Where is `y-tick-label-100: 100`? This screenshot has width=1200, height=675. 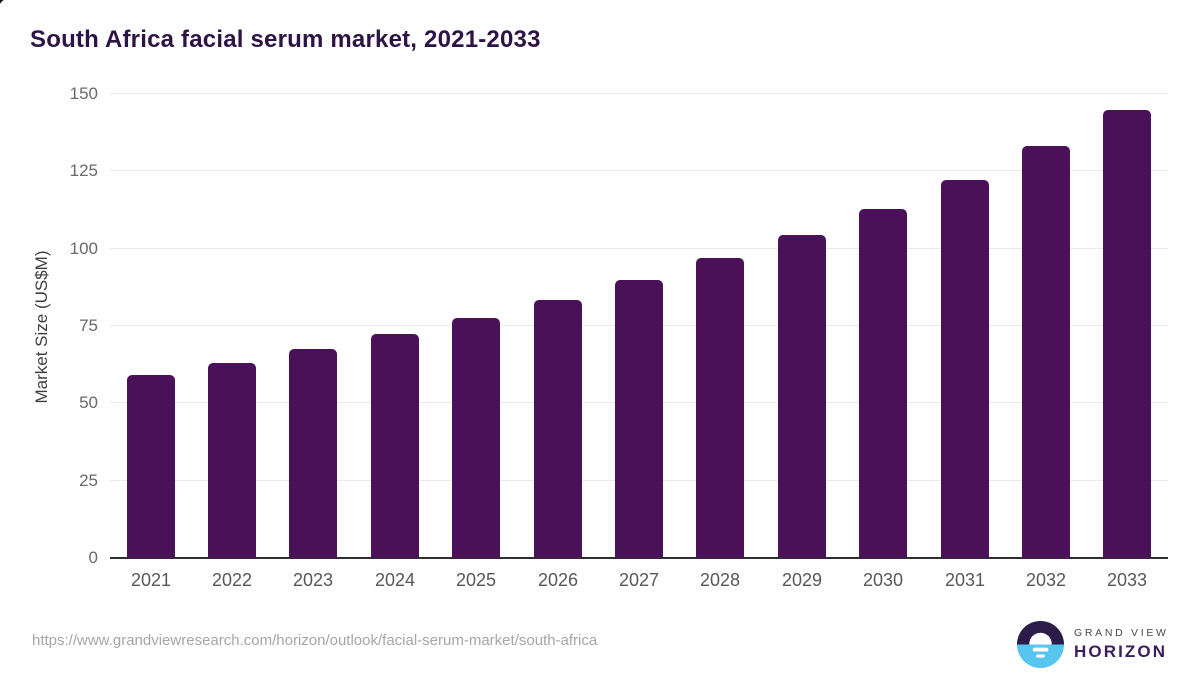
y-tick-label-100: 100 is located at coordinates (83, 248).